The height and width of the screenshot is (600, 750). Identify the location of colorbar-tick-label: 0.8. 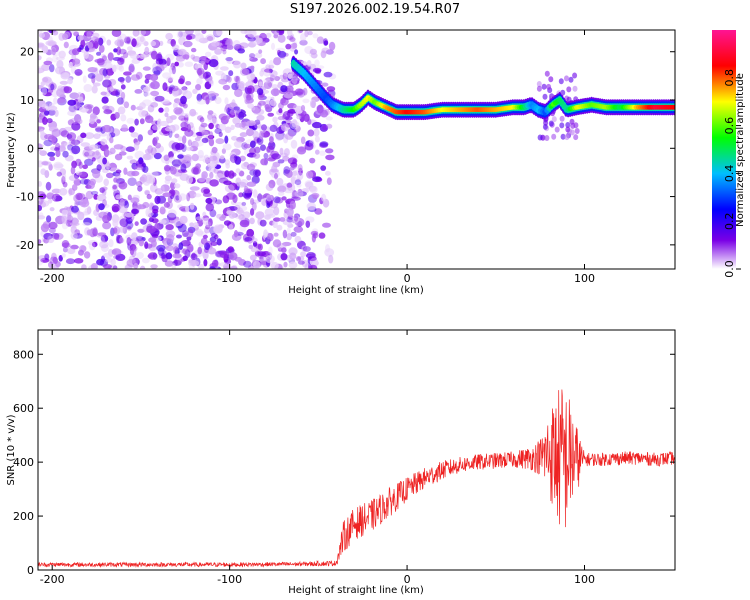
(729, 78).